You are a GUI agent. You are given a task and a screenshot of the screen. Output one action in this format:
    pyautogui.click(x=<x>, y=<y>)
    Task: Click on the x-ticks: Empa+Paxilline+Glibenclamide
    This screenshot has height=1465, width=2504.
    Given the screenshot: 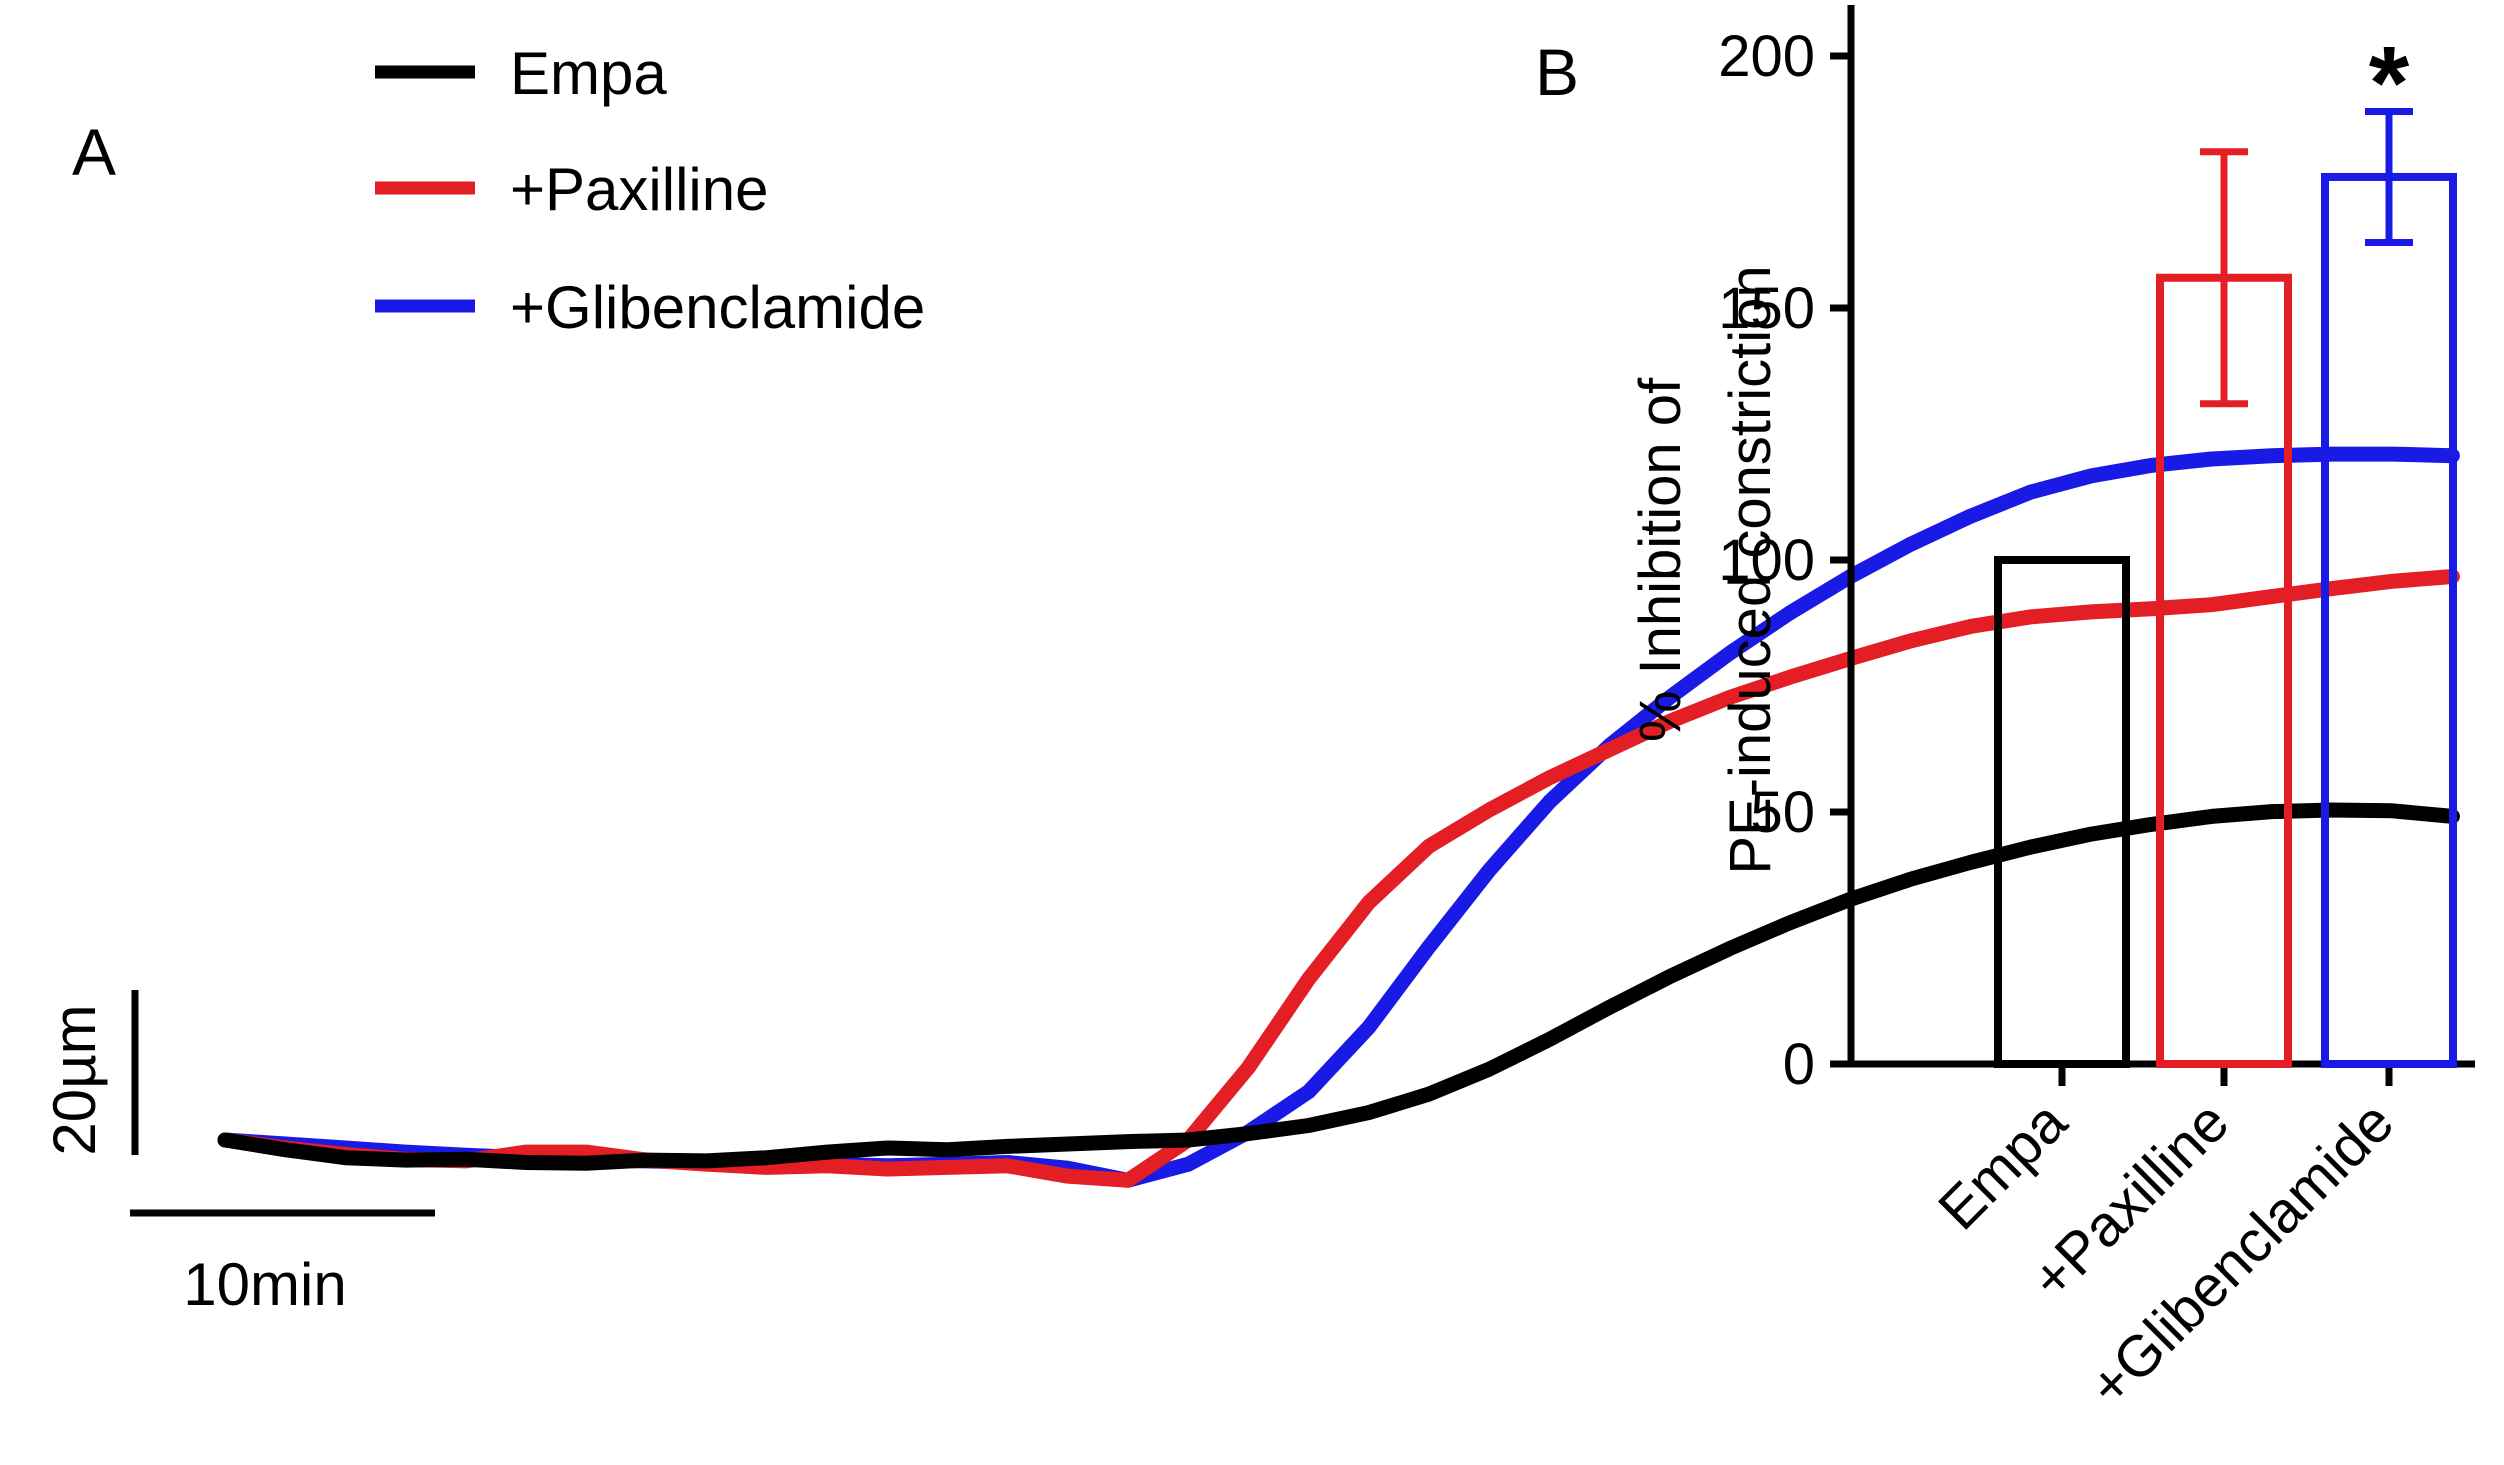 What is the action you would take?
    pyautogui.click(x=2166, y=1241)
    